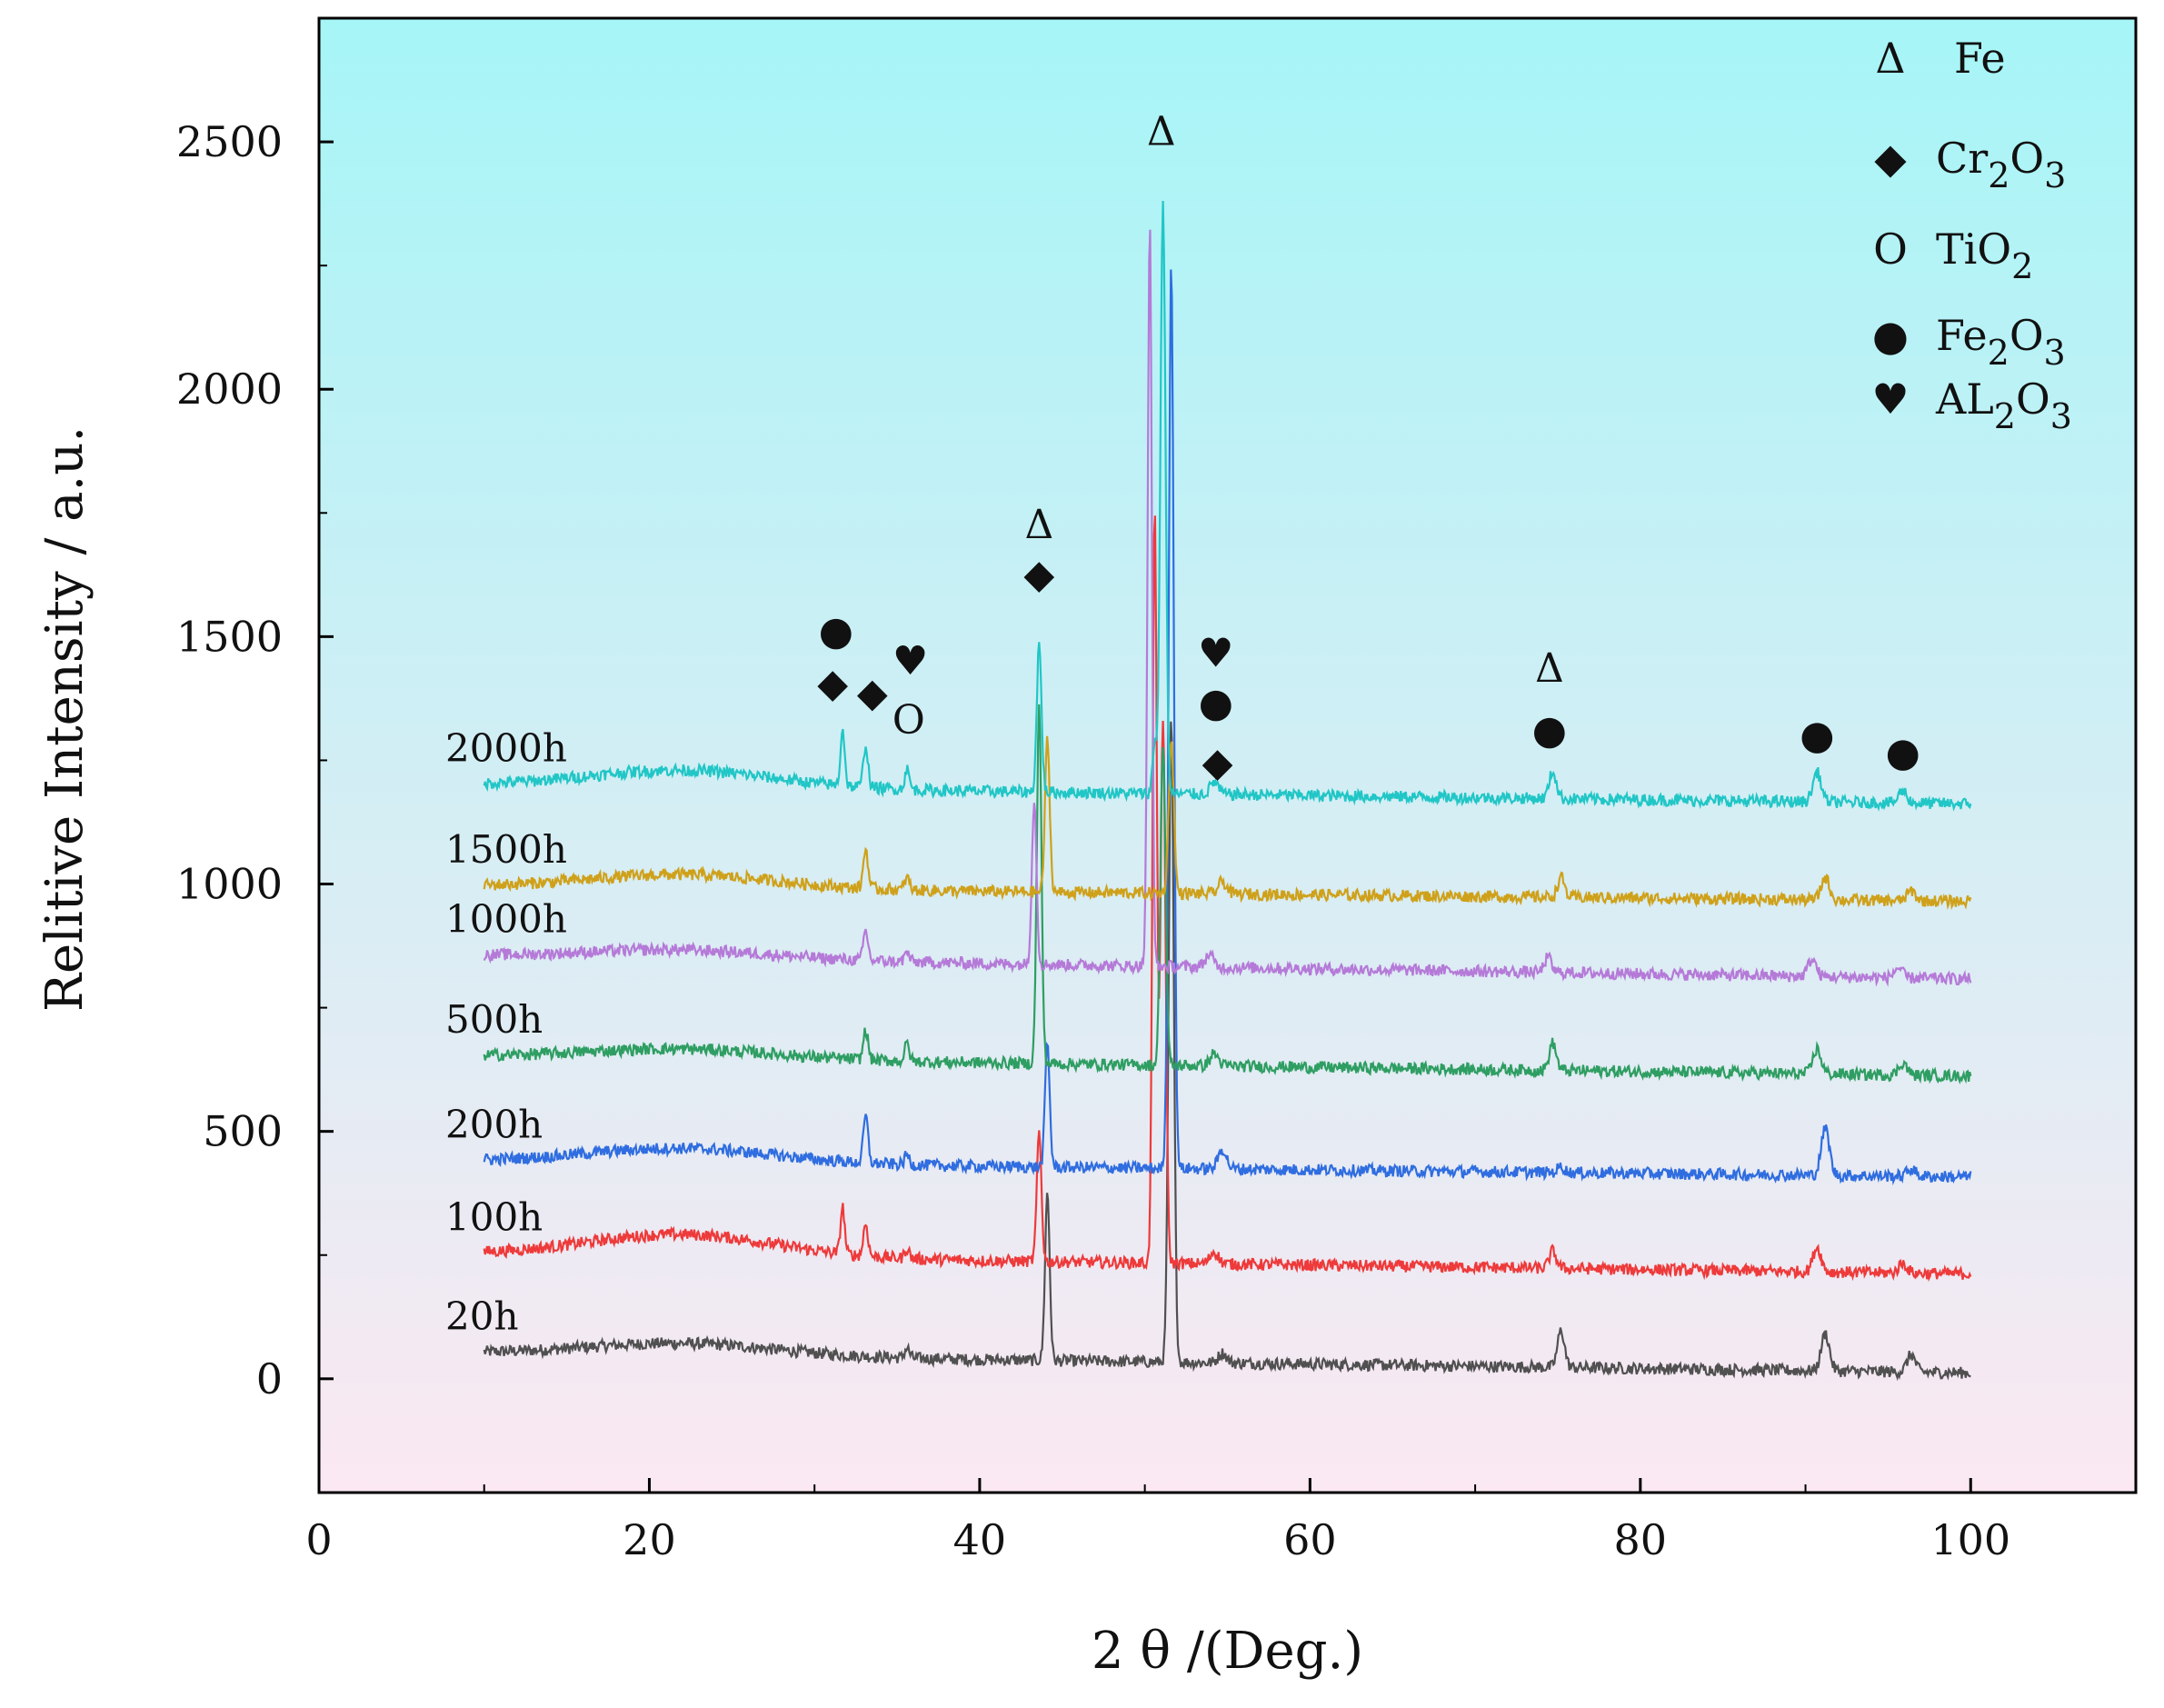  I want to click on peak-marker-14: ●, so click(1903, 753).